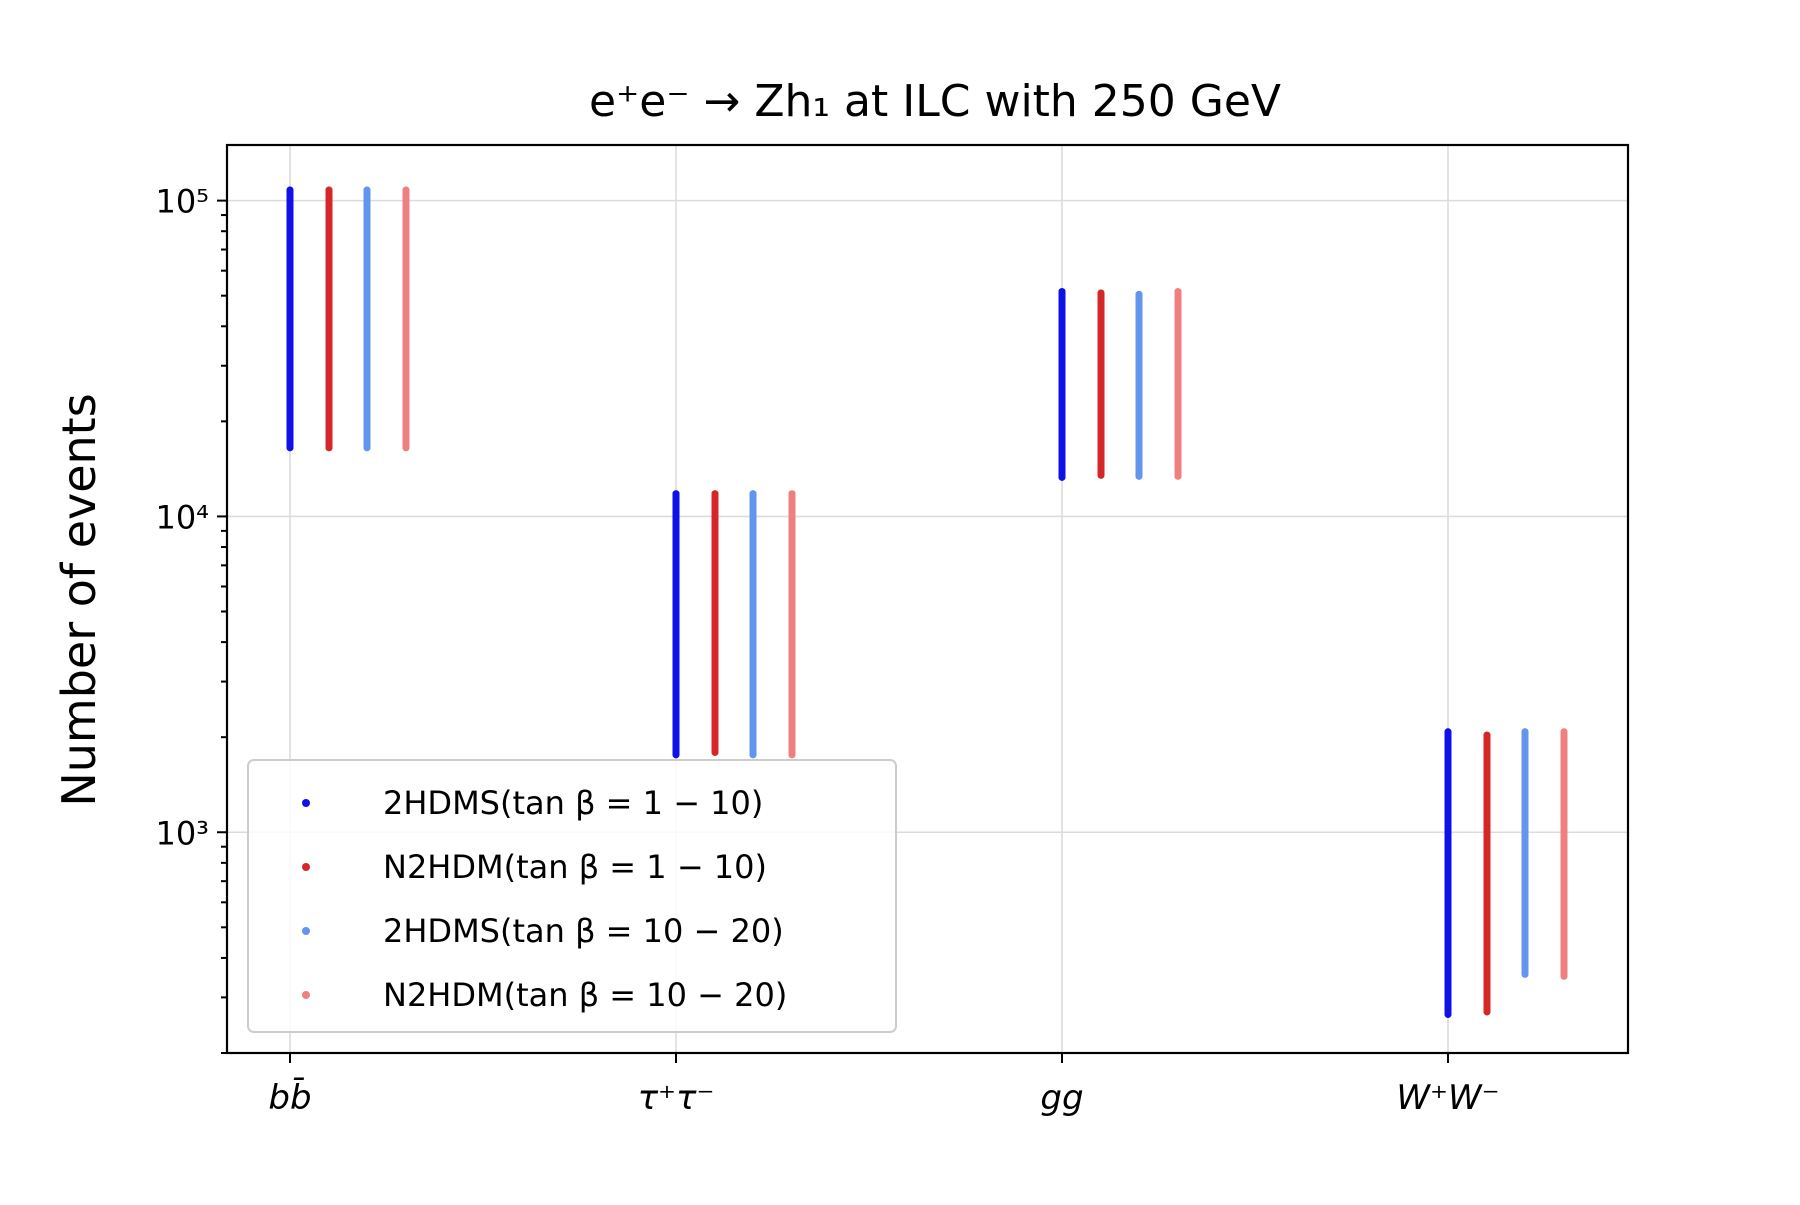  Describe the element at coordinates (182, 833) in the screenshot. I see `y-tick-label: 10³` at that location.